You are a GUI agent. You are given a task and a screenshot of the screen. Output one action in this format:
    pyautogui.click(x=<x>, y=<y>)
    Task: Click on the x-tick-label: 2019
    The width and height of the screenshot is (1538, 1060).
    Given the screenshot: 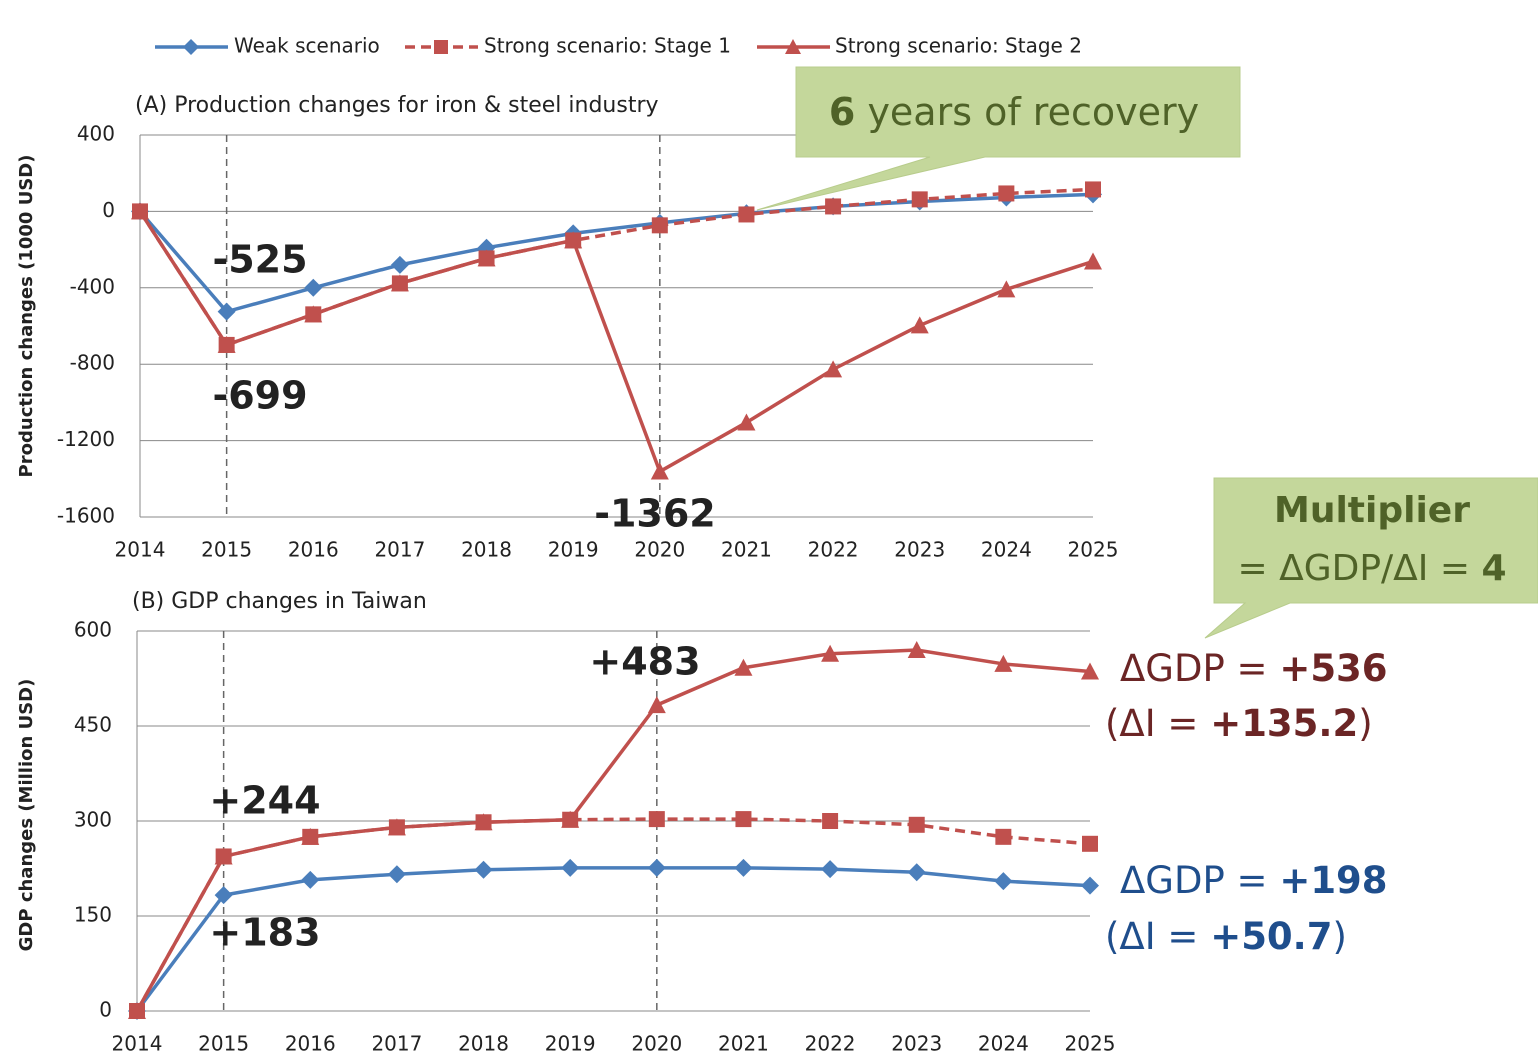 What is the action you would take?
    pyautogui.click(x=573, y=550)
    